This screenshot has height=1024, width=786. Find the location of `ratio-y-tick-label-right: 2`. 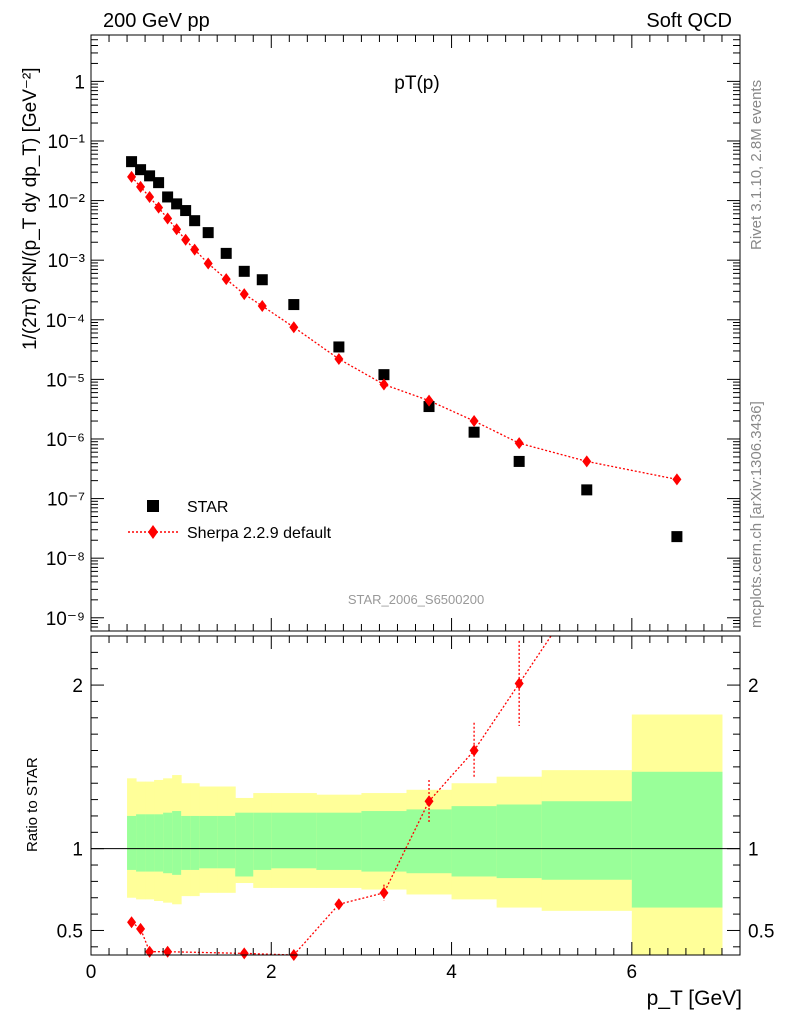

ratio-y-tick-label-right: 2 is located at coordinates (753, 686).